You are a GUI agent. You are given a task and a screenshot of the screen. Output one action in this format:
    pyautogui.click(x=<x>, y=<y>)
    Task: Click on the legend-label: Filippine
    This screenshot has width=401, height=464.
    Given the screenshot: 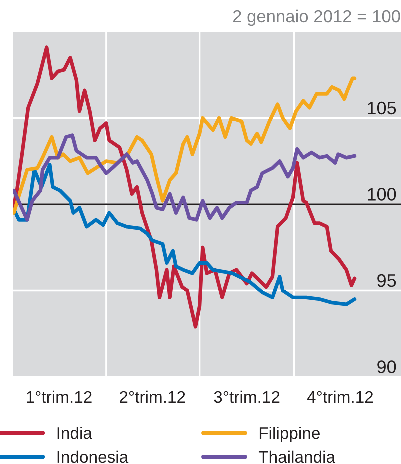 What is the action you would take?
    pyautogui.click(x=290, y=435)
    